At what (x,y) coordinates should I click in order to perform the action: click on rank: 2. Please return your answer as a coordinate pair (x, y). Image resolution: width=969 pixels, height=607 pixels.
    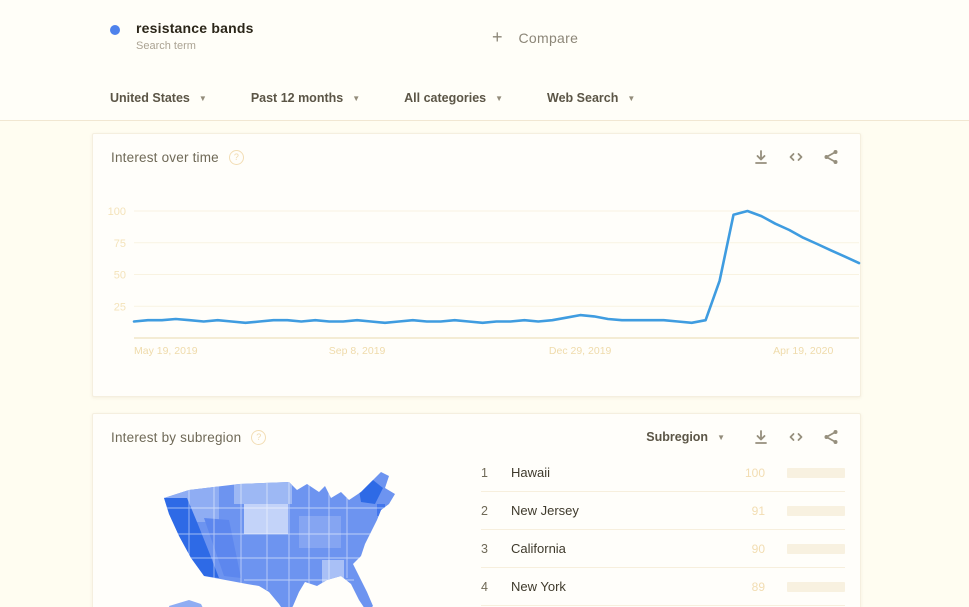
    Looking at the image, I should click on (484, 510).